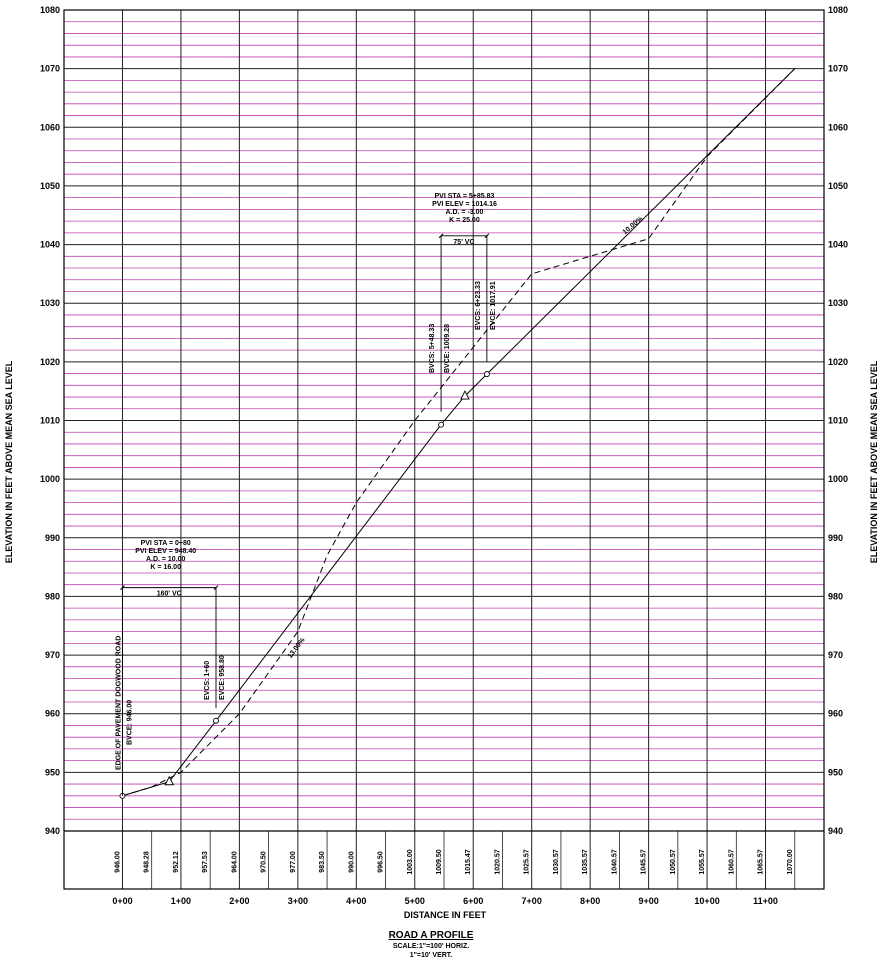 The width and height of the screenshot is (882, 969). I want to click on x-tick-label: 3+00, so click(298, 901).